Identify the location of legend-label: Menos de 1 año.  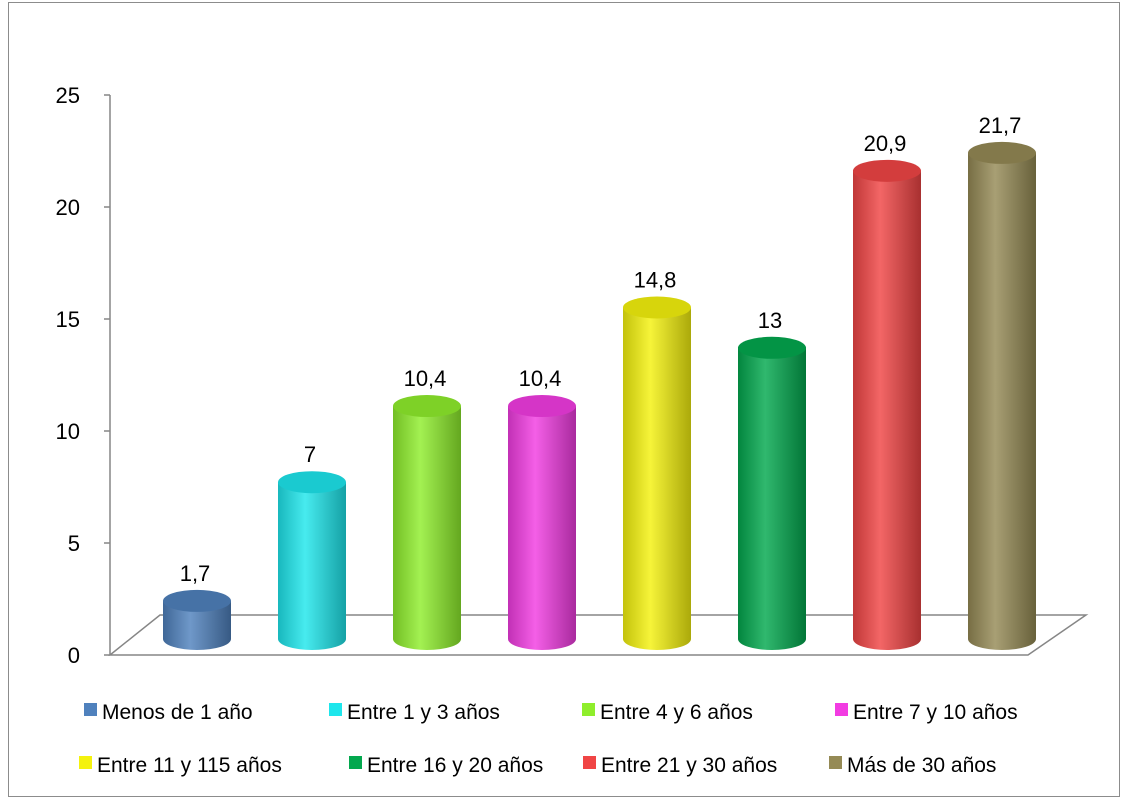
(177, 712).